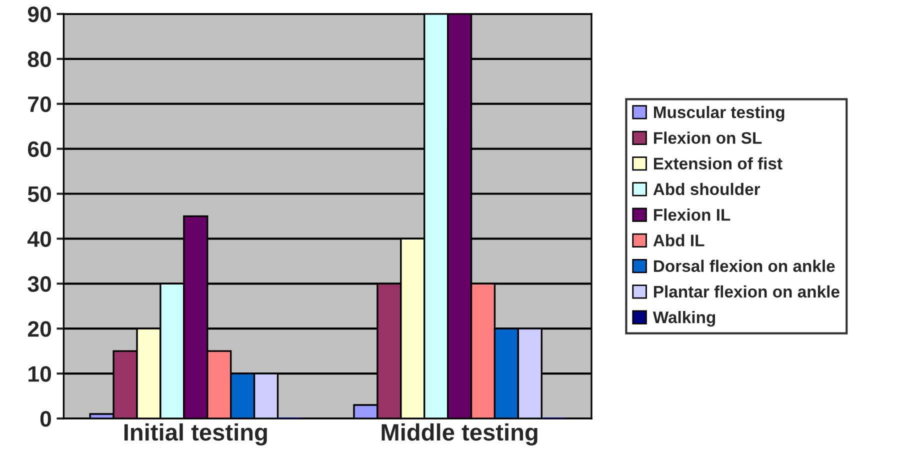 Image resolution: width=910 pixels, height=465 pixels. I want to click on y-tick-label: 10, so click(39, 374).